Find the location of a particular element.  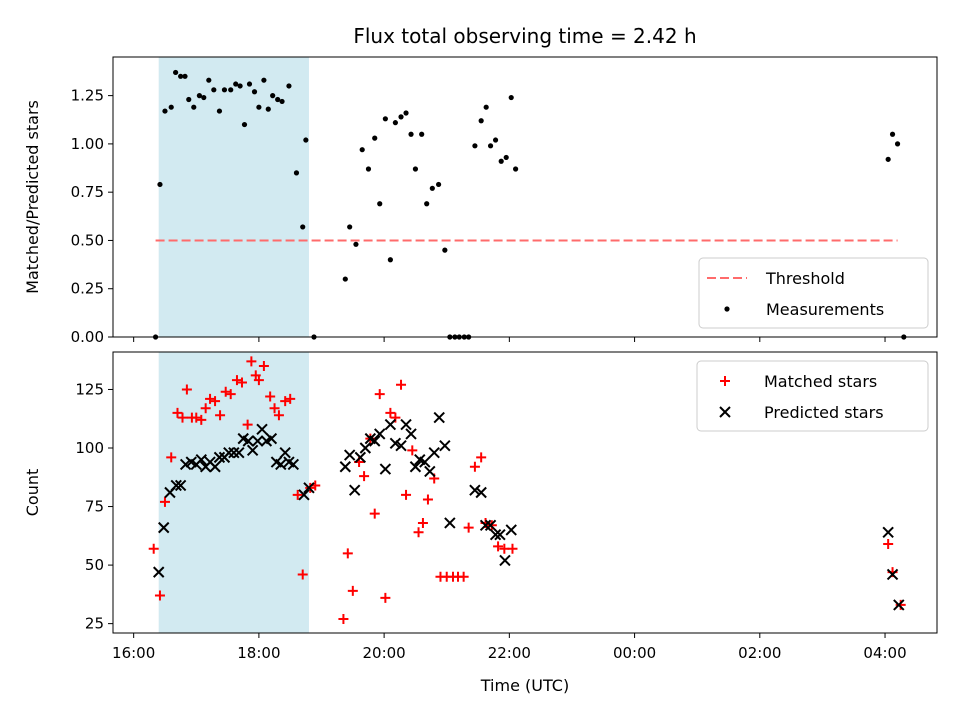

y-tick-label: 100 is located at coordinates (89, 448).